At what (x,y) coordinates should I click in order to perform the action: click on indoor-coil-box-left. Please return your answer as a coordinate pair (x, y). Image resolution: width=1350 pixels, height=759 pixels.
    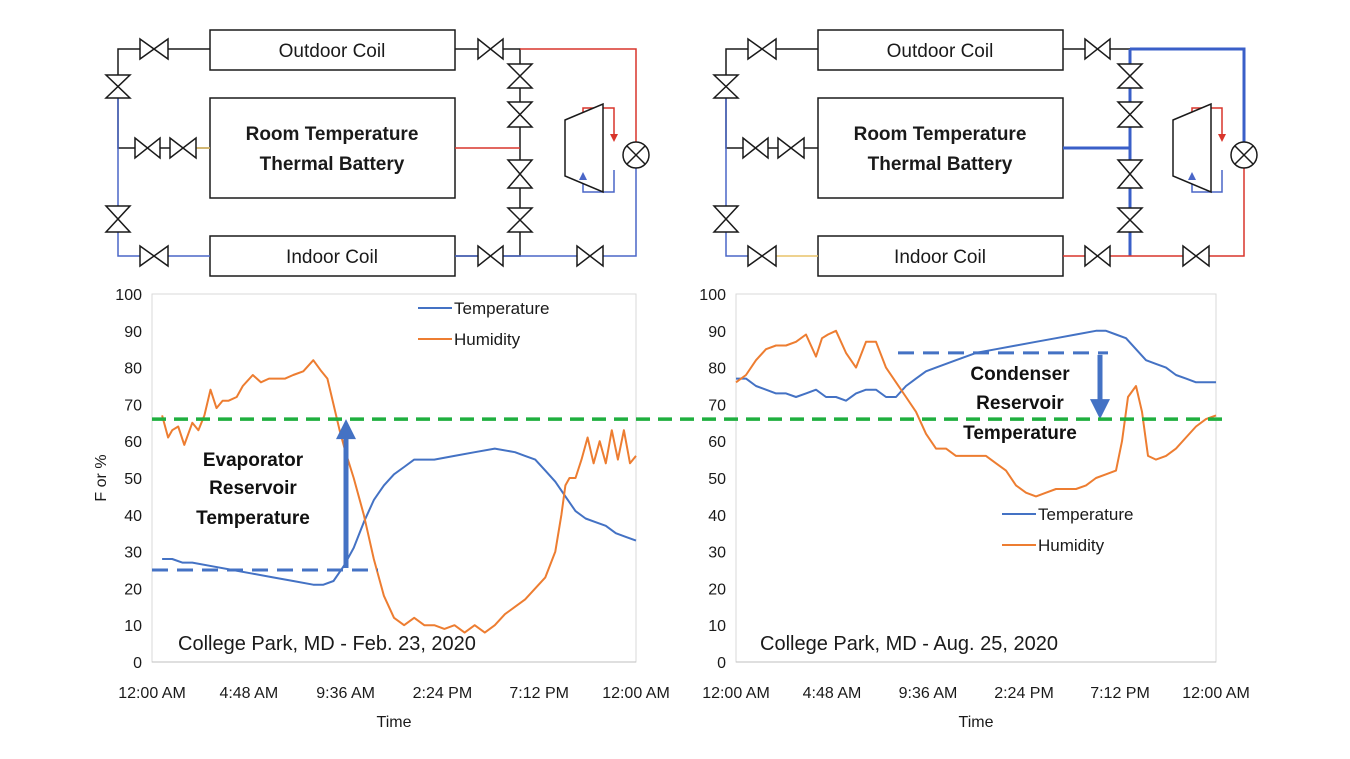
    Looking at the image, I should click on (332, 256).